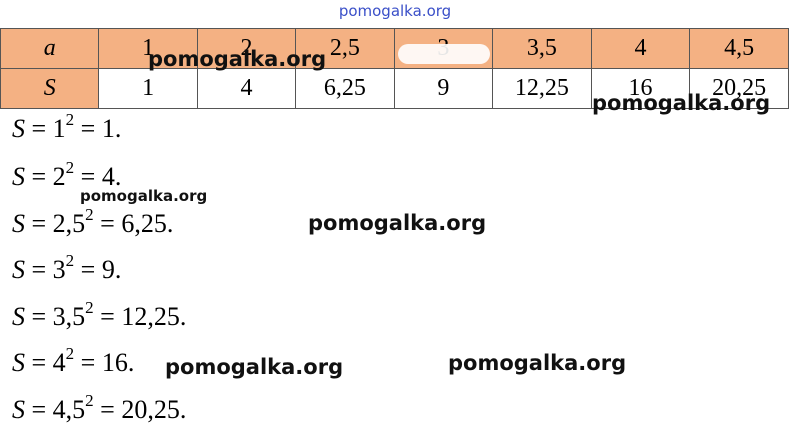  I want to click on base: = 4, so click(45, 362).